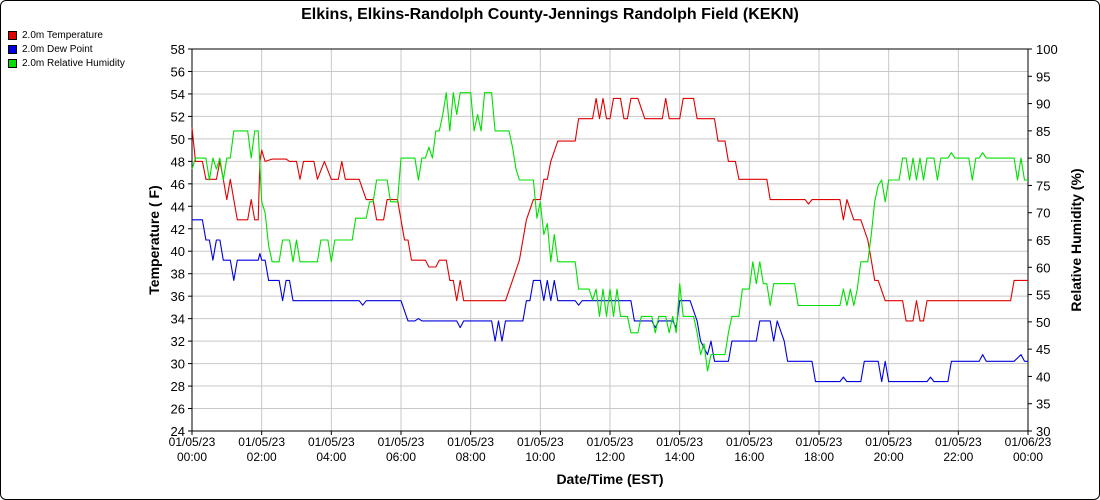 The image size is (1100, 500). Describe the element at coordinates (178, 364) in the screenshot. I see `y-tick-label: 30` at that location.